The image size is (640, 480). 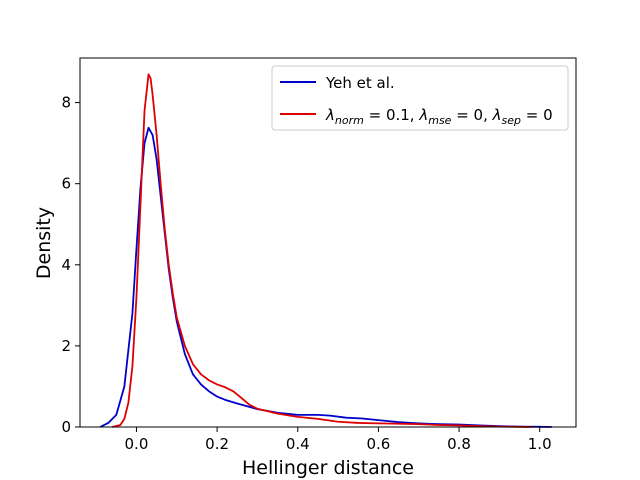 What do you see at coordinates (66, 346) in the screenshot?
I see `y-tick-label: 2` at bounding box center [66, 346].